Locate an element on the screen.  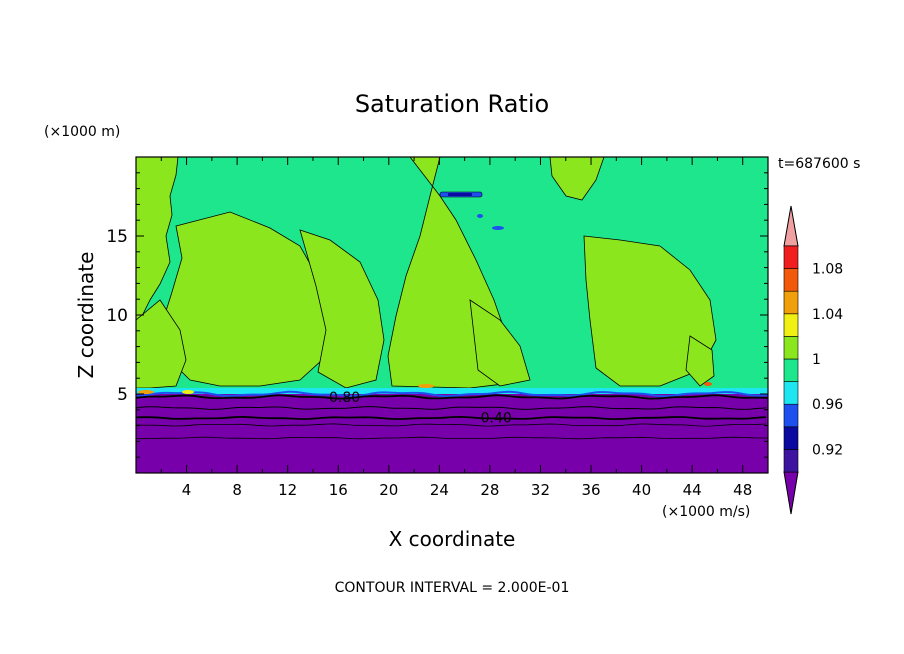
colorbar: 0.92 0.96 1 1.04 1.08 is located at coordinates (813, 360).